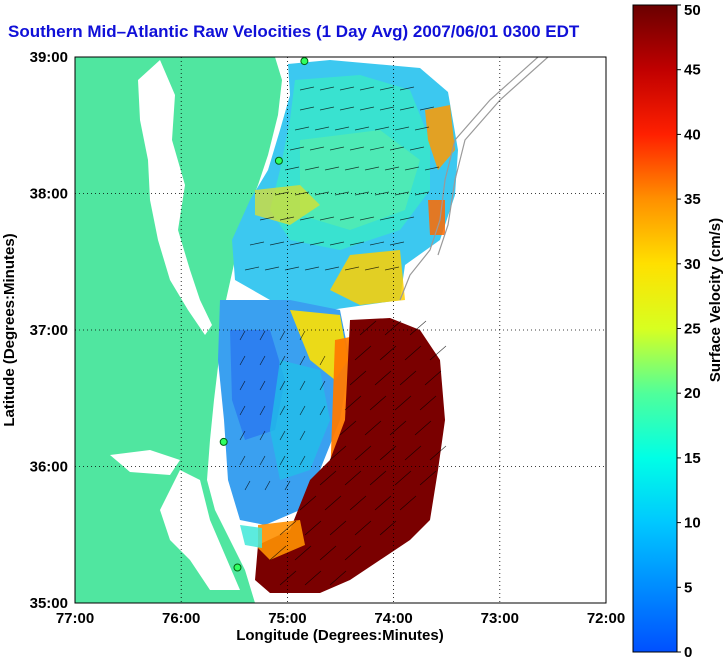  What do you see at coordinates (688, 587) in the screenshot?
I see `colorbar-tick-label: 5` at bounding box center [688, 587].